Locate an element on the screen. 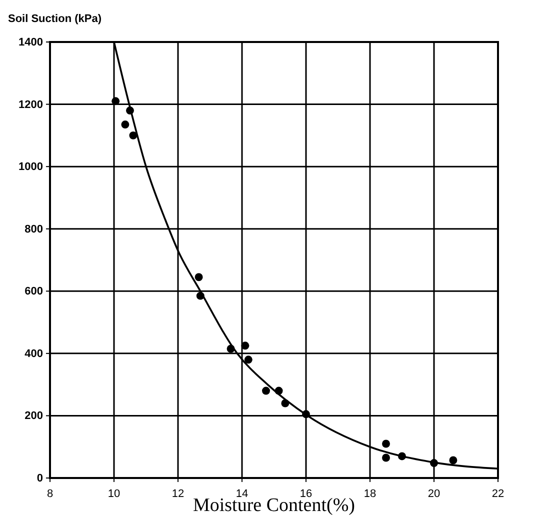 The width and height of the screenshot is (542, 517). x-tick-label: 14 is located at coordinates (242, 494).